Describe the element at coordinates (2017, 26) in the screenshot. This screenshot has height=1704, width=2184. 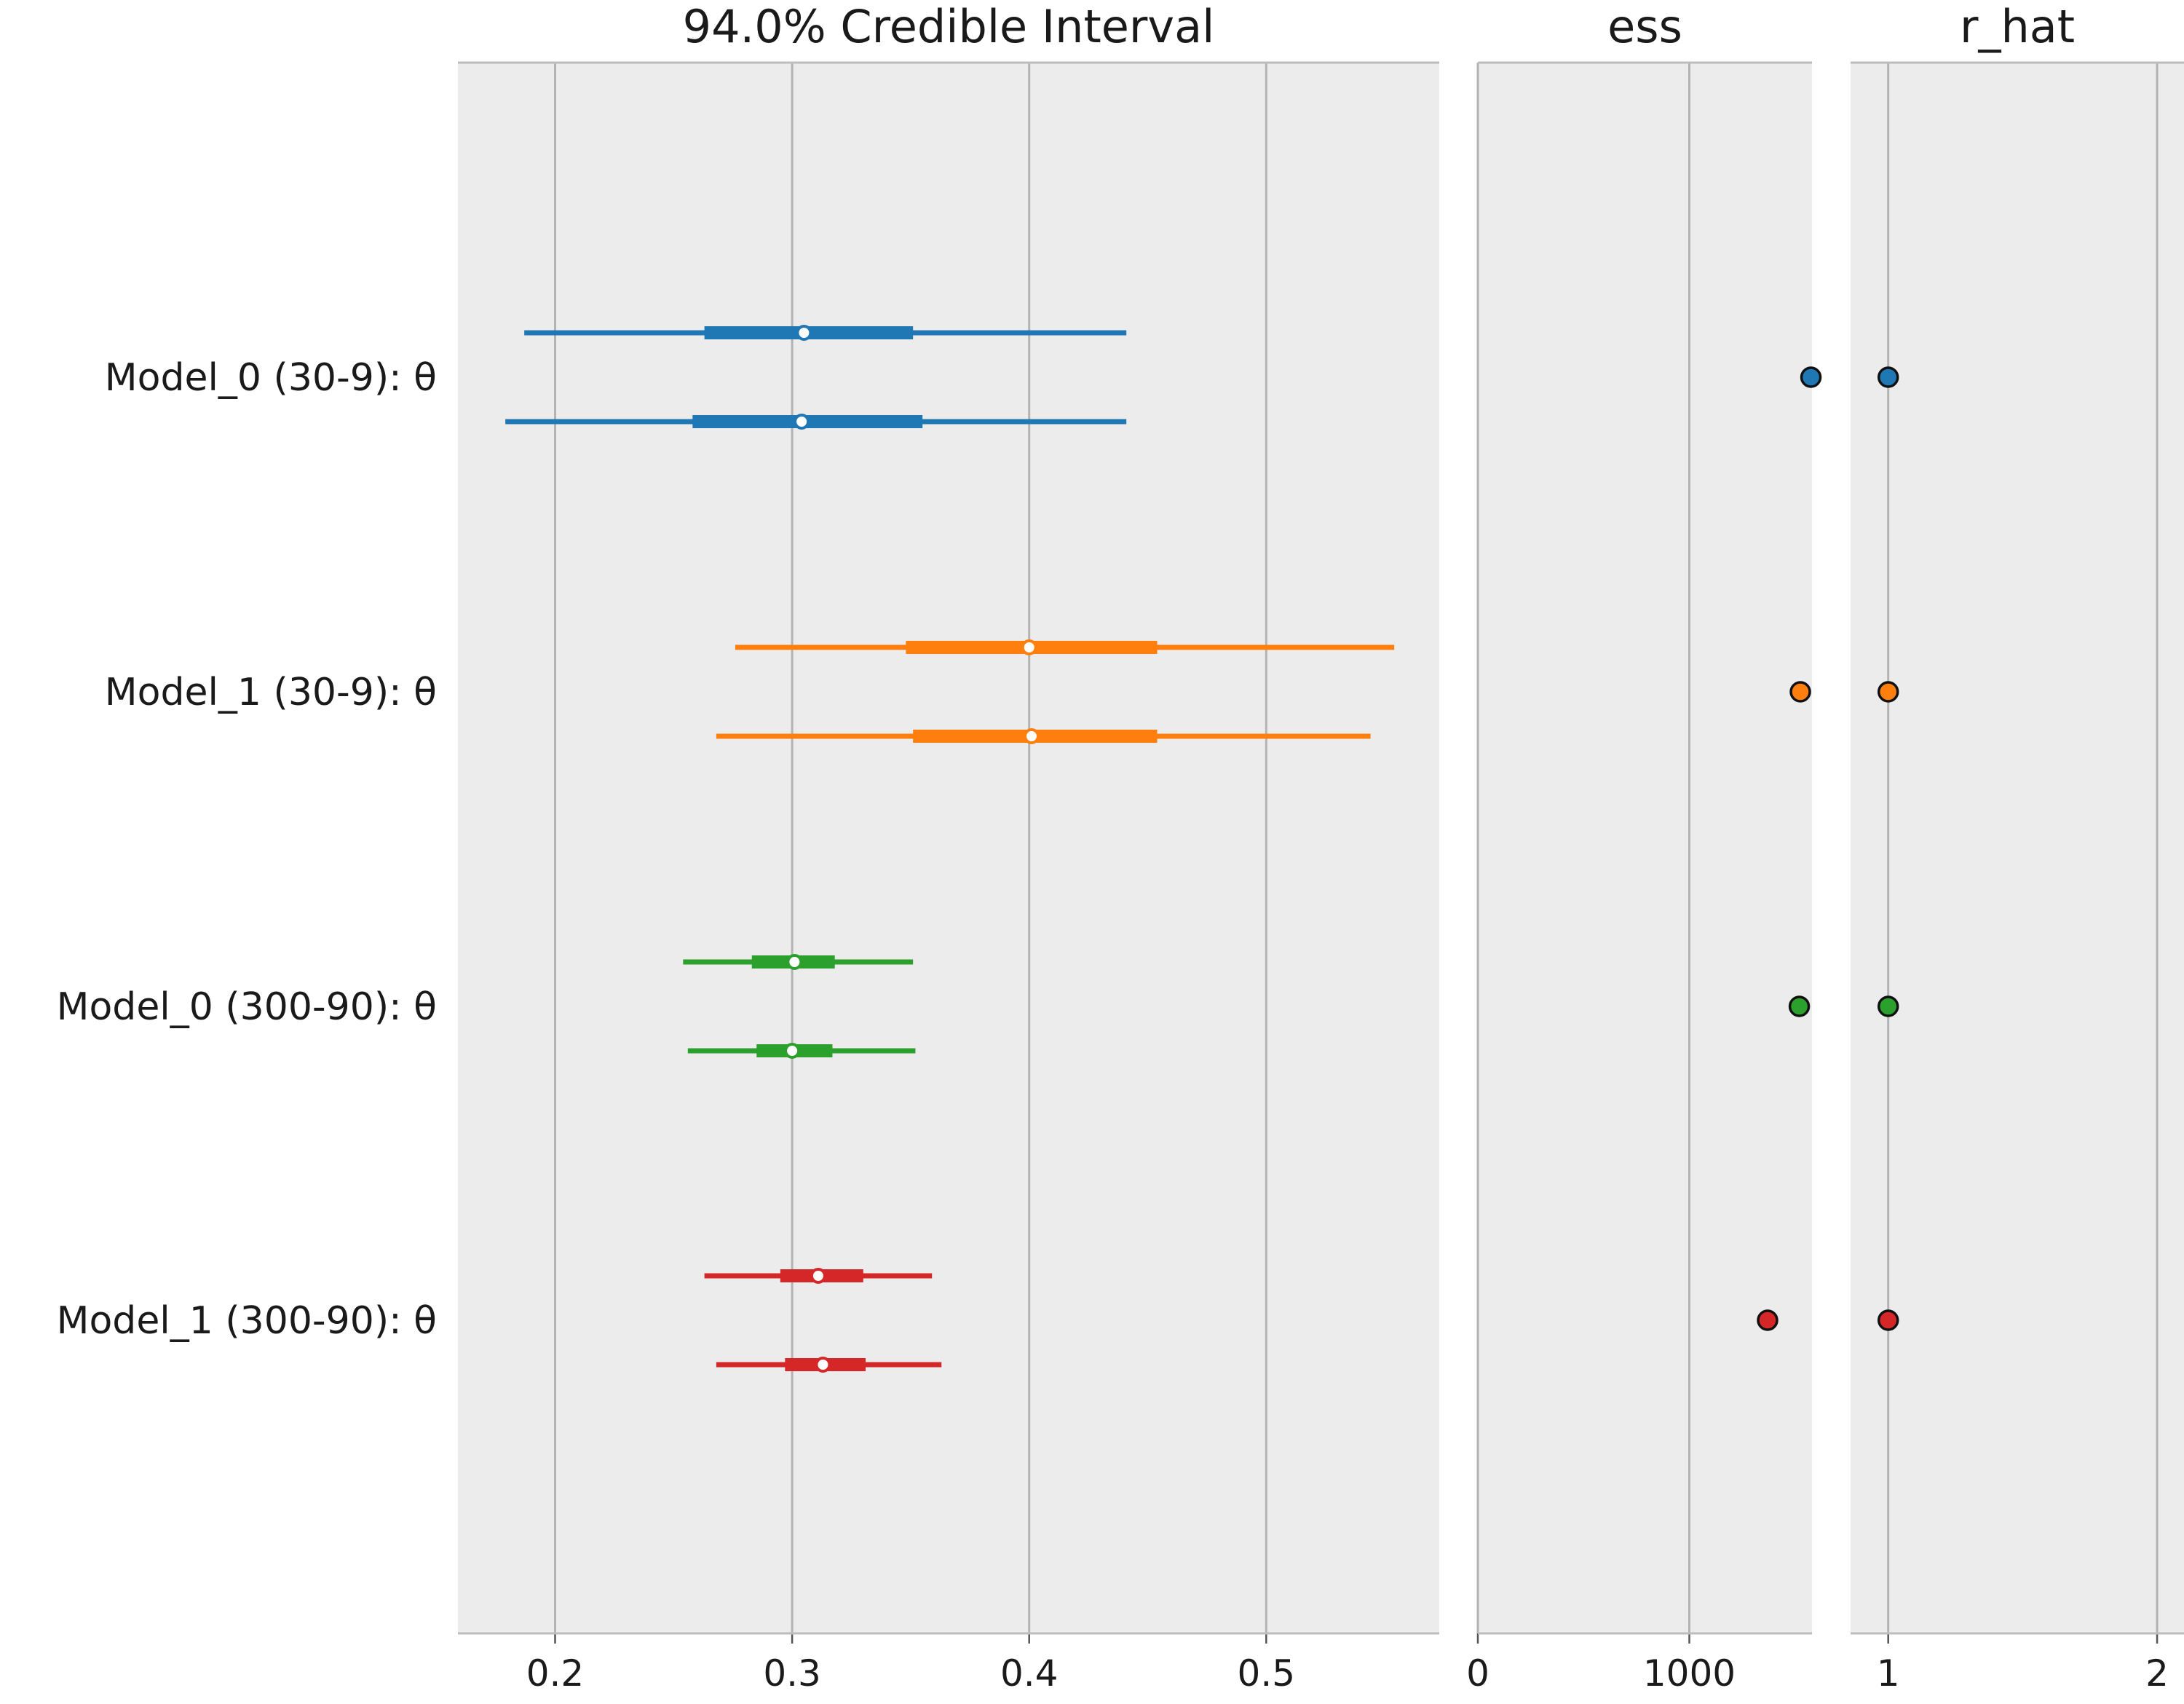
I see `panel-title: r_hat` at that location.